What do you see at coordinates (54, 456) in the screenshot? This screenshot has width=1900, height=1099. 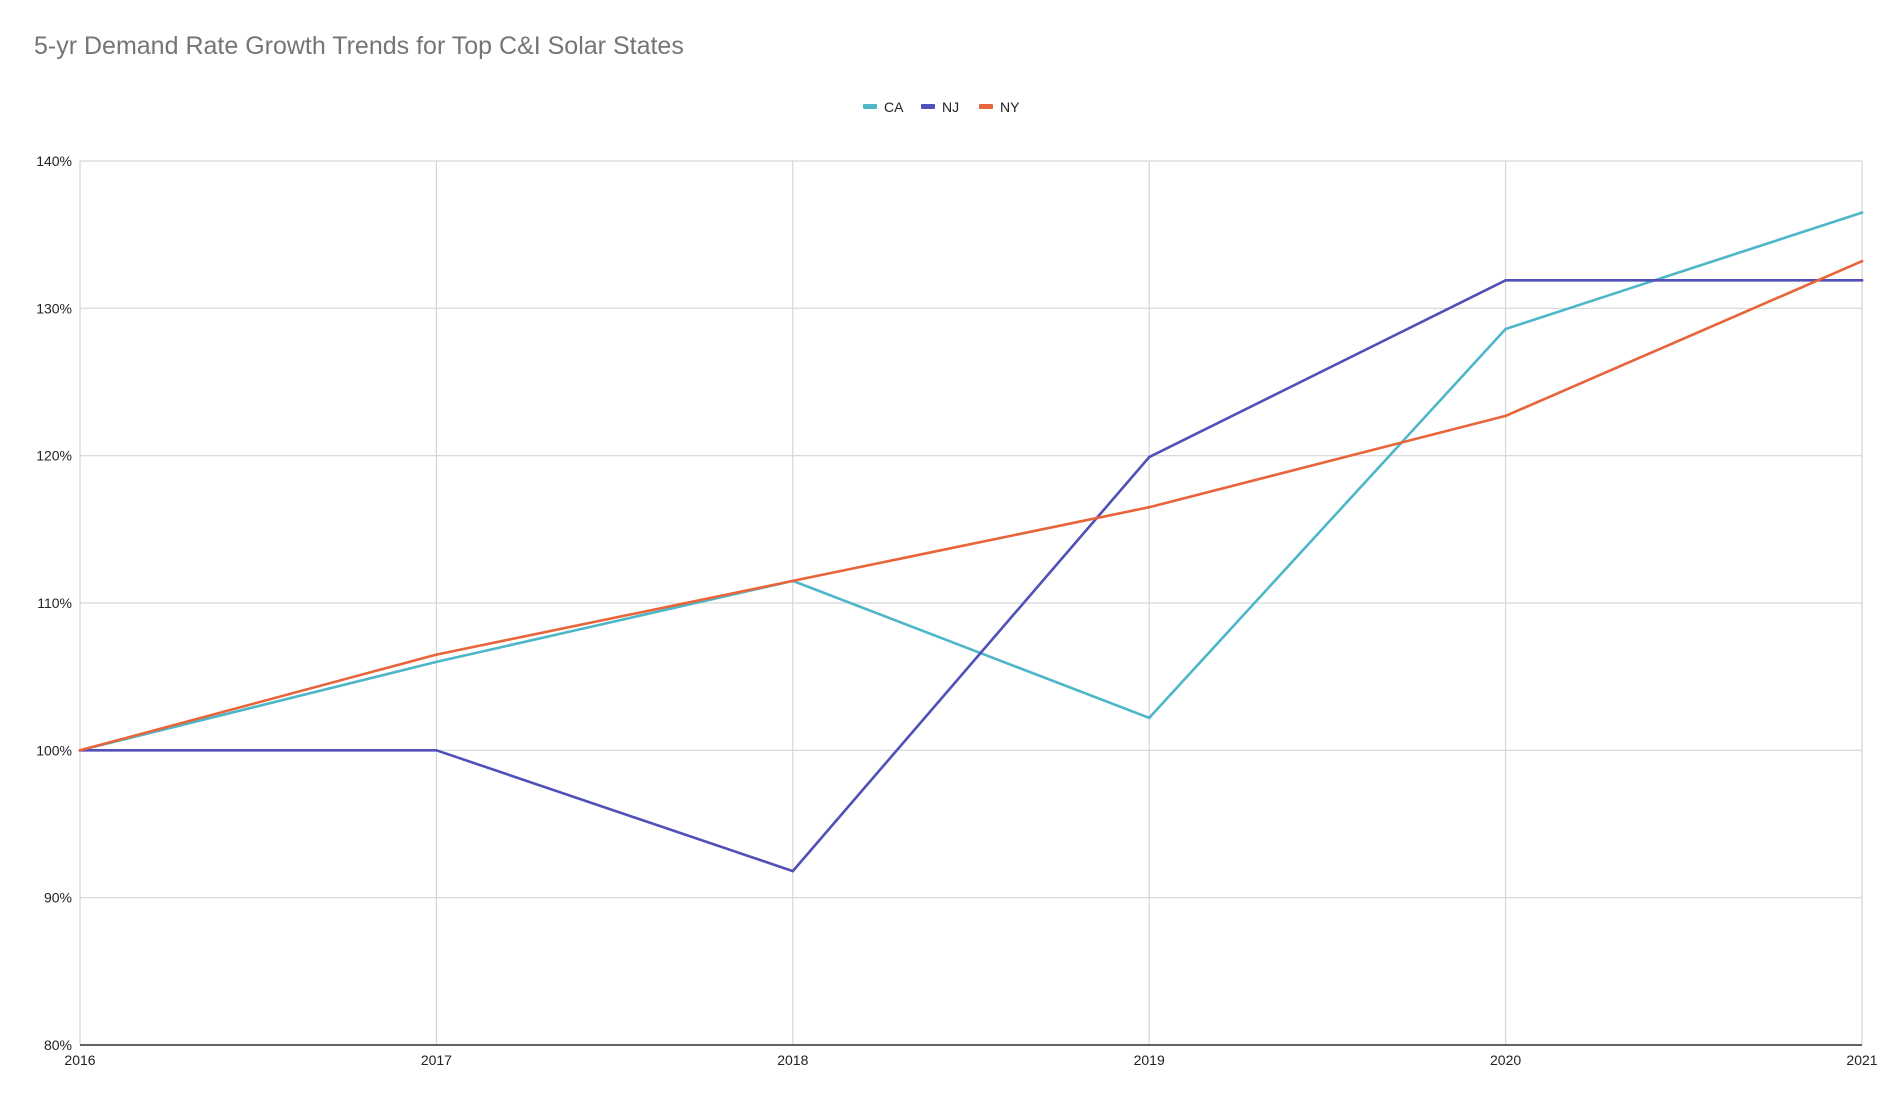 I see `y-tick-label: 120%` at bounding box center [54, 456].